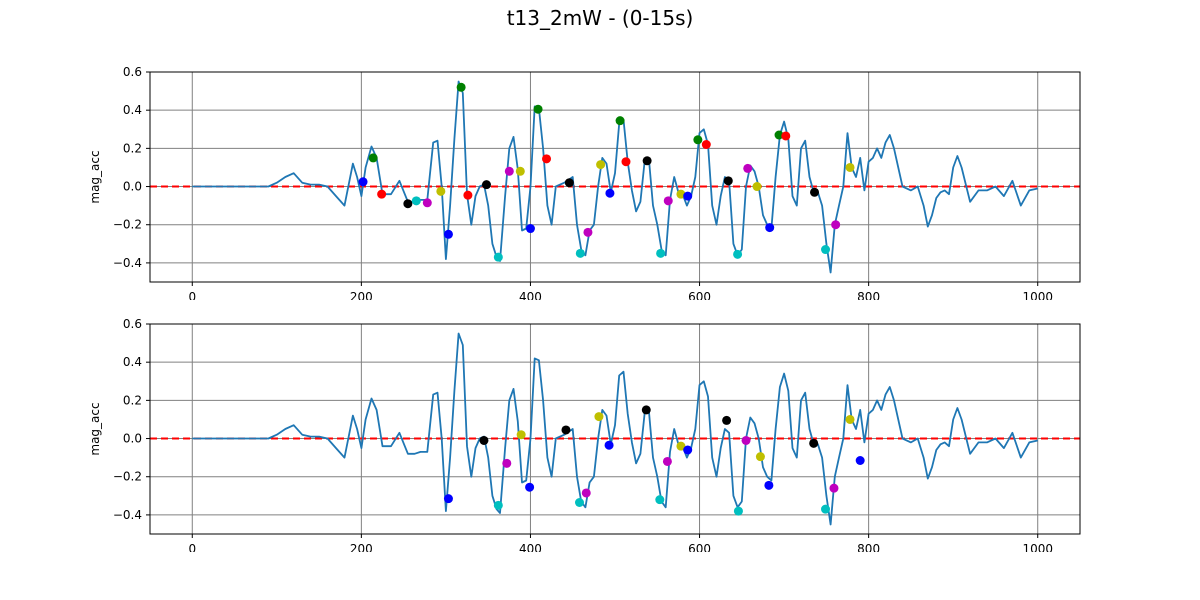 The width and height of the screenshot is (1200, 600). What do you see at coordinates (600, 18) in the screenshot?
I see `figure-title: t13_2mW - (0-15s)` at bounding box center [600, 18].